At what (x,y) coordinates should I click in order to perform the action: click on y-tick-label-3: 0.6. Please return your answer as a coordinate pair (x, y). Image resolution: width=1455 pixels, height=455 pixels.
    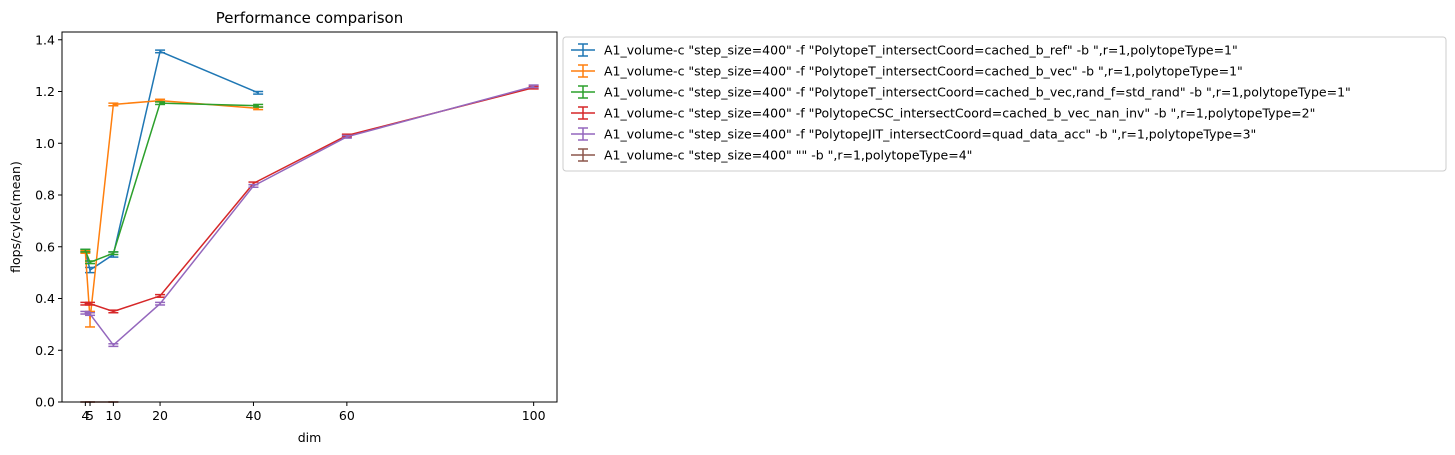
    Looking at the image, I should click on (45, 246).